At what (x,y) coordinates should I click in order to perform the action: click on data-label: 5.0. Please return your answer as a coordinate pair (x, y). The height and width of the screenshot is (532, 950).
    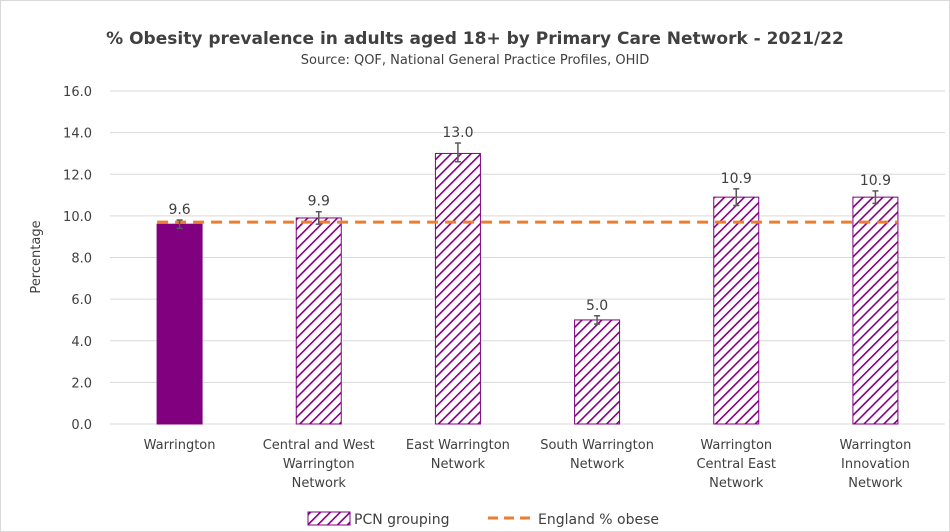
    Looking at the image, I should click on (597, 306).